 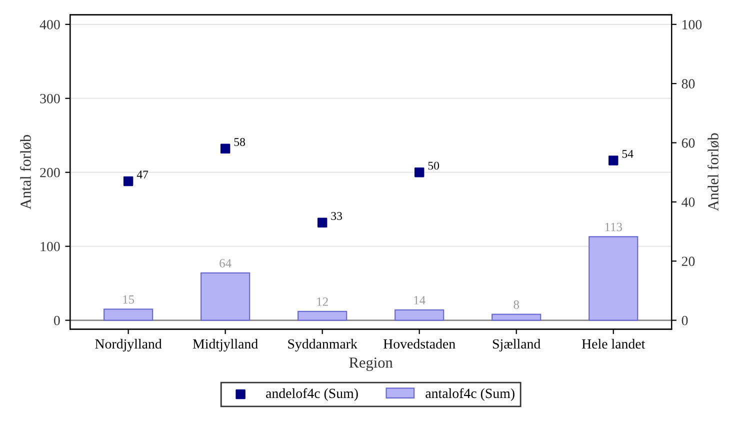 I want to click on data-label: 58, so click(x=240, y=142).